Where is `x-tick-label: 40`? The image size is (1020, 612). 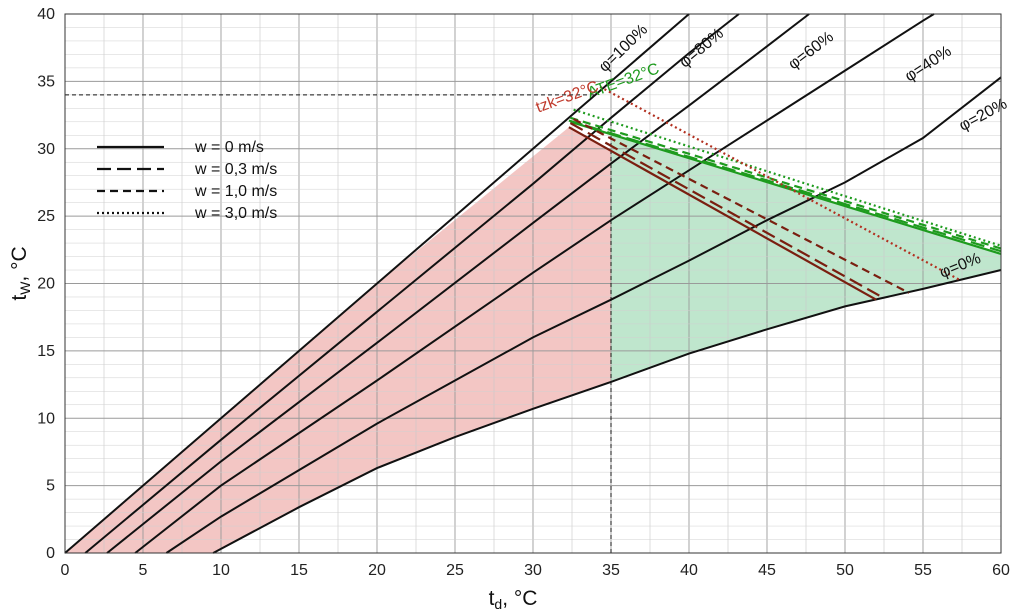
x-tick-label: 40 is located at coordinates (689, 570).